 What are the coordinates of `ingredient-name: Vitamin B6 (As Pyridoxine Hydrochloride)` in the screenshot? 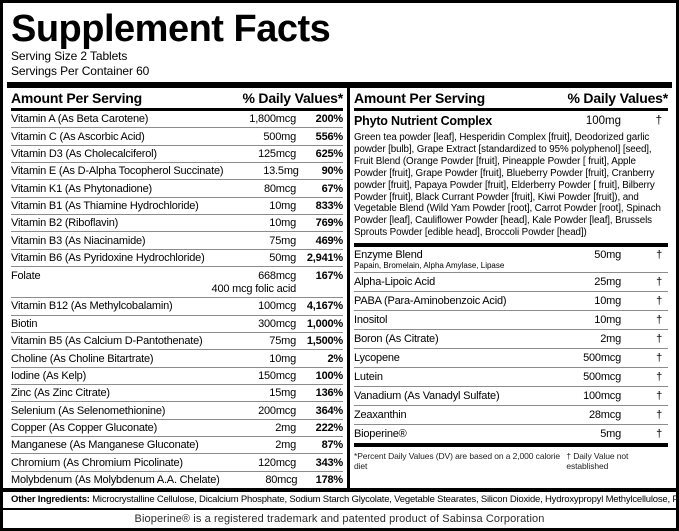 It's located at (108, 257).